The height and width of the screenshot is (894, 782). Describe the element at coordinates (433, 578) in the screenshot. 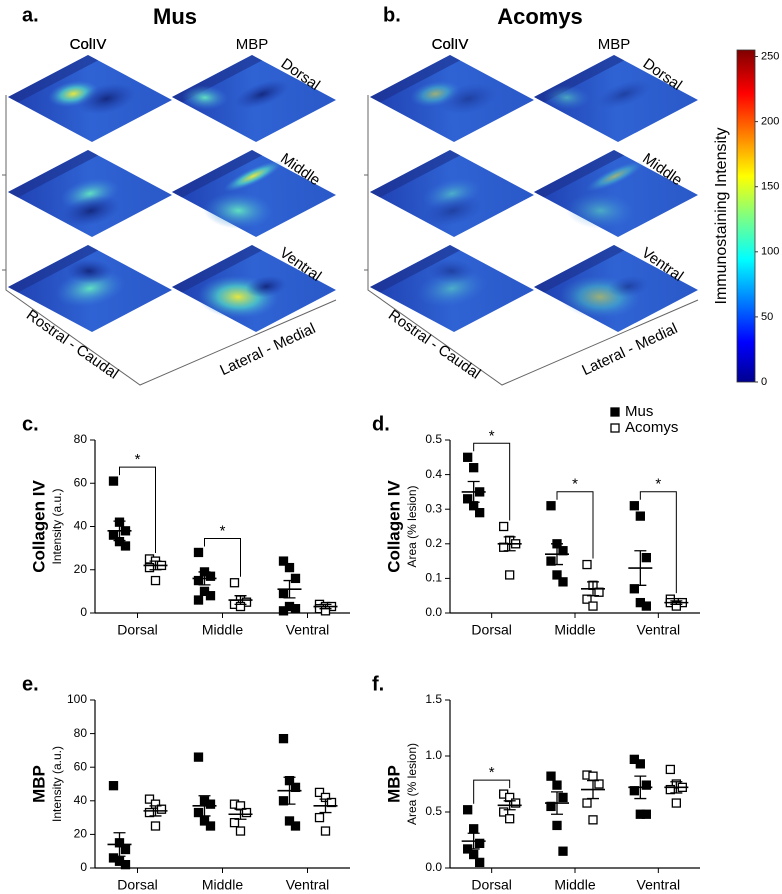

I see `y-tick-label: 0.1` at that location.